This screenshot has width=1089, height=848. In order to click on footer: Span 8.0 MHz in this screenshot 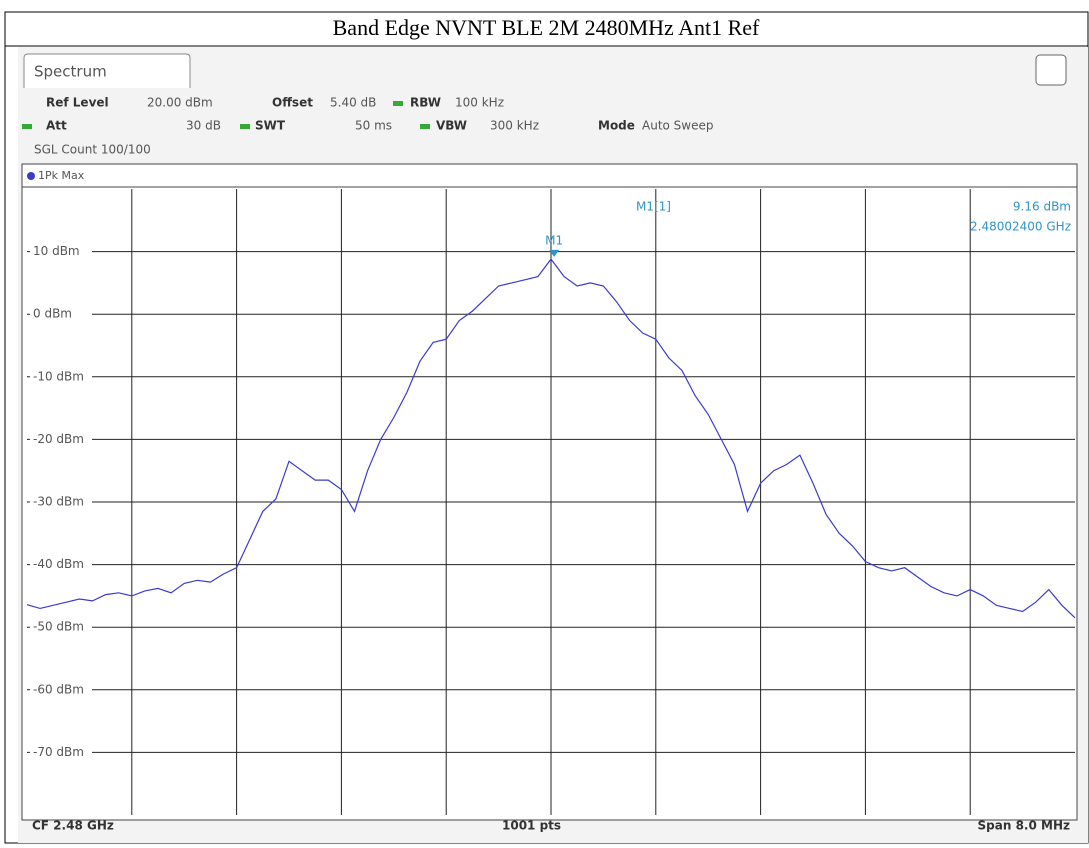, I will do `click(1024, 826)`.